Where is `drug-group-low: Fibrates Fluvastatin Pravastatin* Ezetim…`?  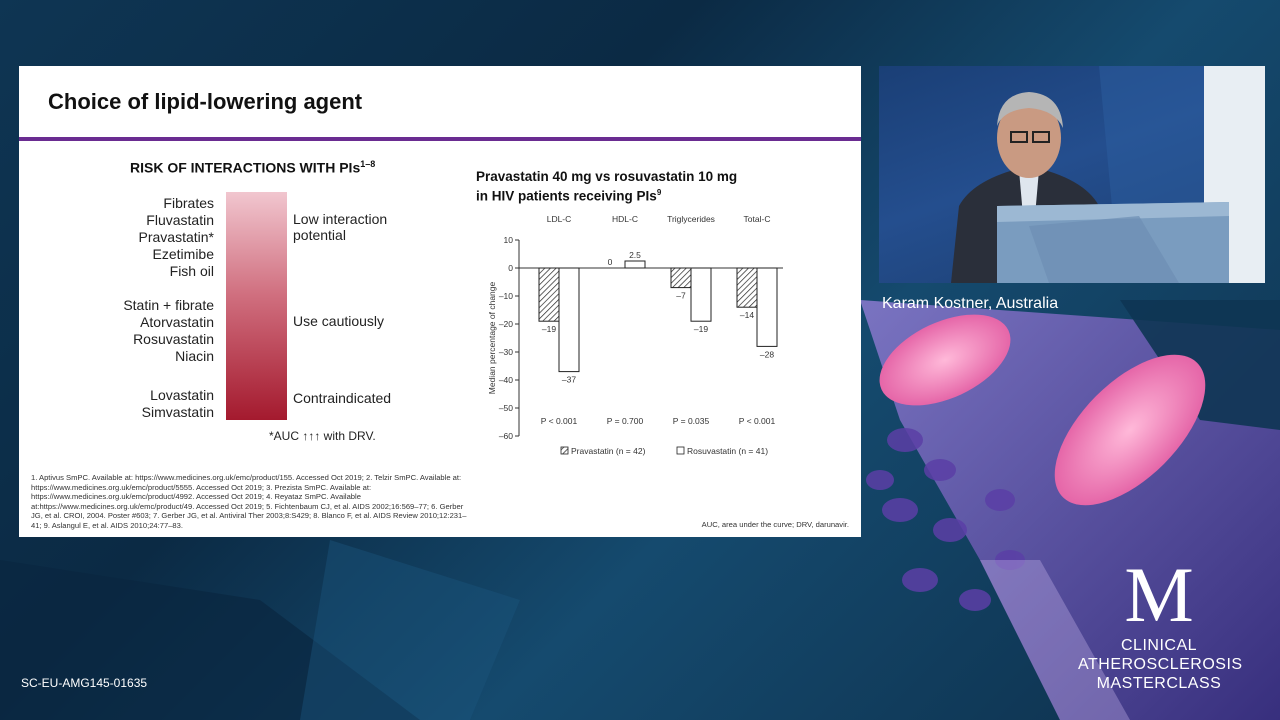 drug-group-low: Fibrates Fluvastatin Pravastatin* Ezetim… is located at coordinates (176, 237).